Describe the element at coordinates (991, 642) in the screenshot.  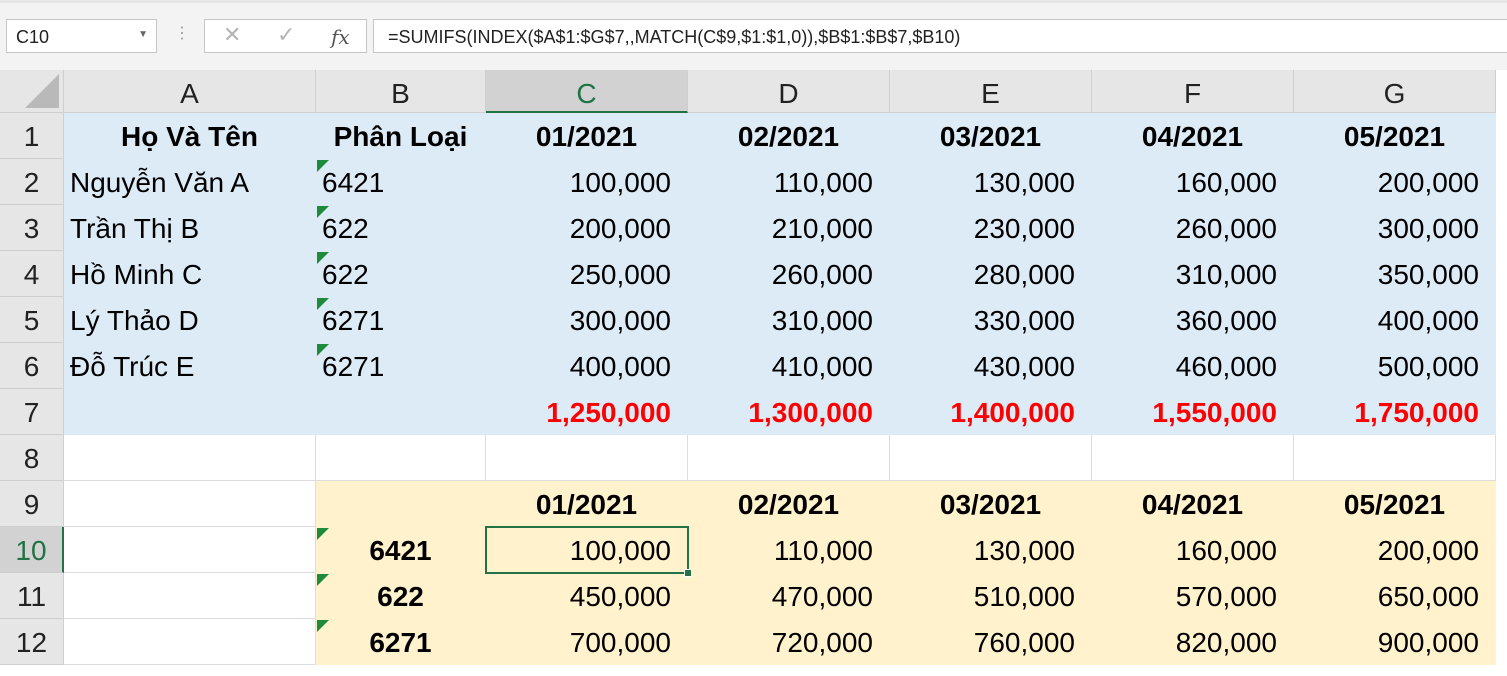
I see `cell-e12: 760,000` at that location.